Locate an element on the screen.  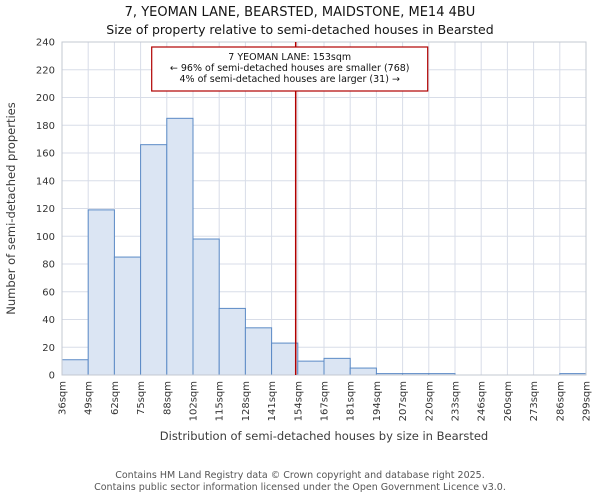
x-tick-label: 167sqm is located at coordinates (325, 401).